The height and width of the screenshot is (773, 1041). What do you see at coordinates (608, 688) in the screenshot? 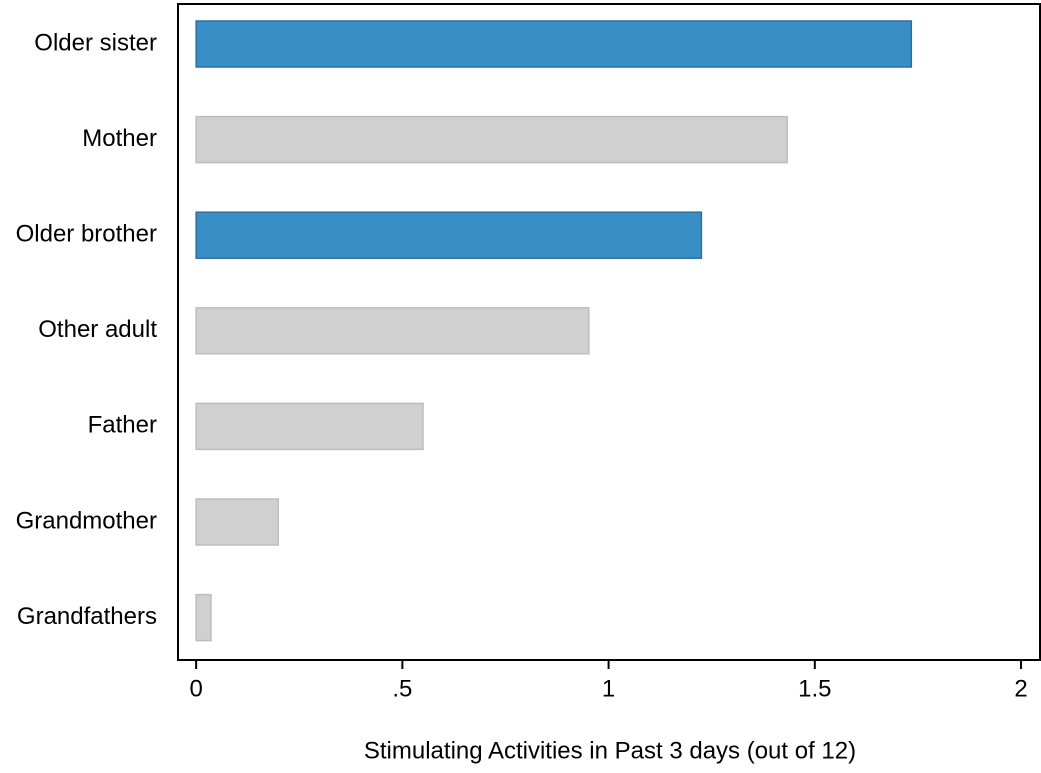
I see `x-tick-label: 1` at bounding box center [608, 688].